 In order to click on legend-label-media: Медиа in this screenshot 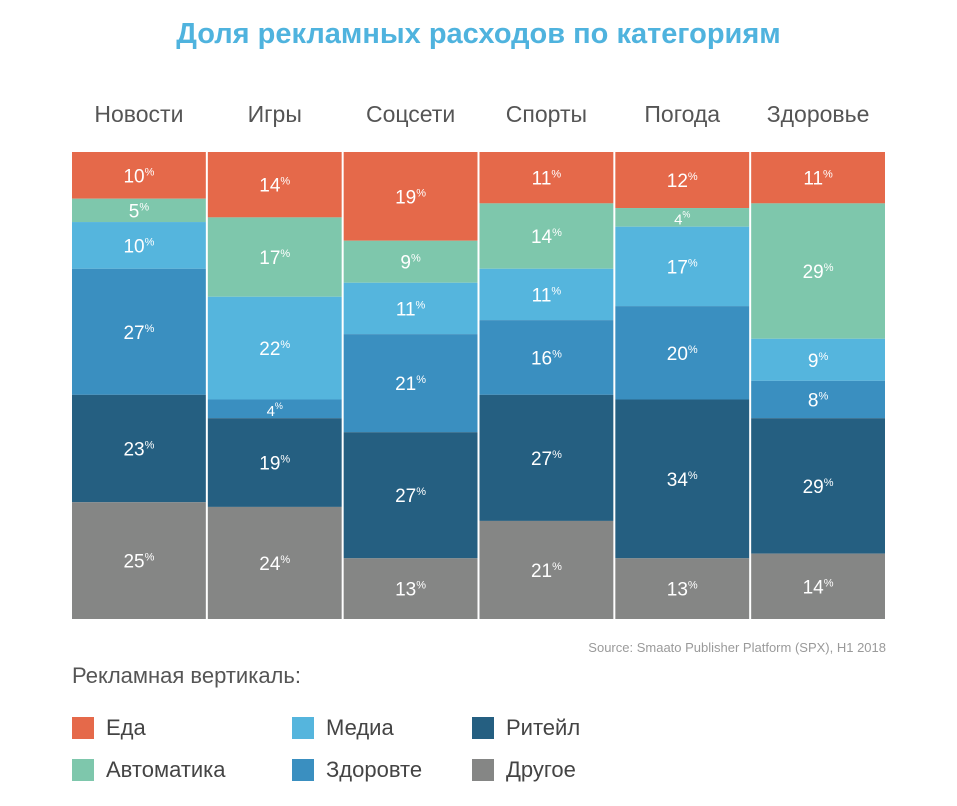, I will do `click(360, 727)`.